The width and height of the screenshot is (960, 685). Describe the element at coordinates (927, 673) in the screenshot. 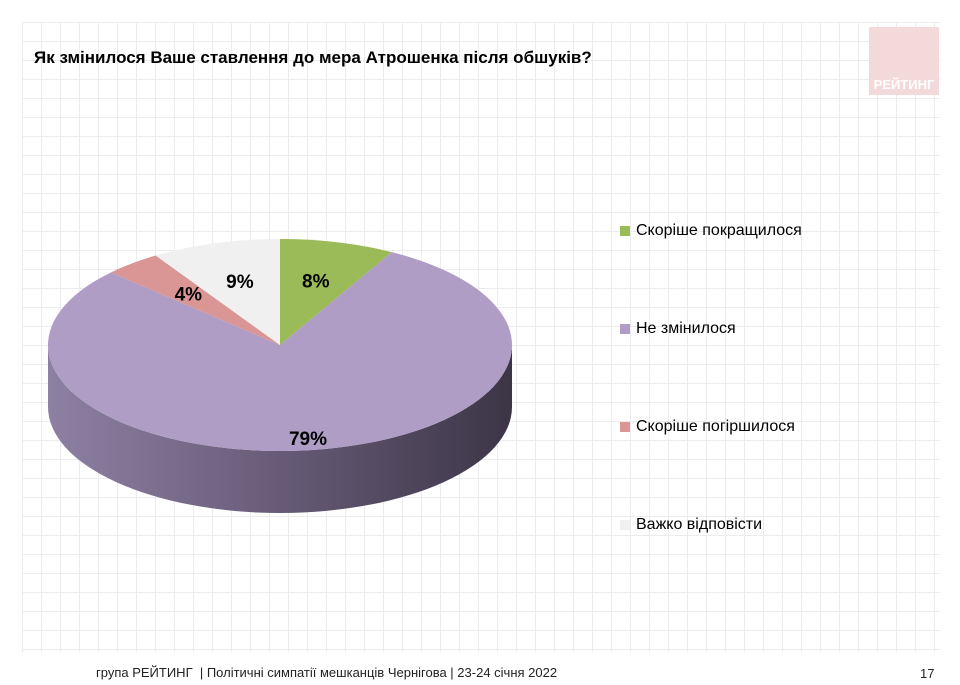

I see `page-number: 17` at that location.